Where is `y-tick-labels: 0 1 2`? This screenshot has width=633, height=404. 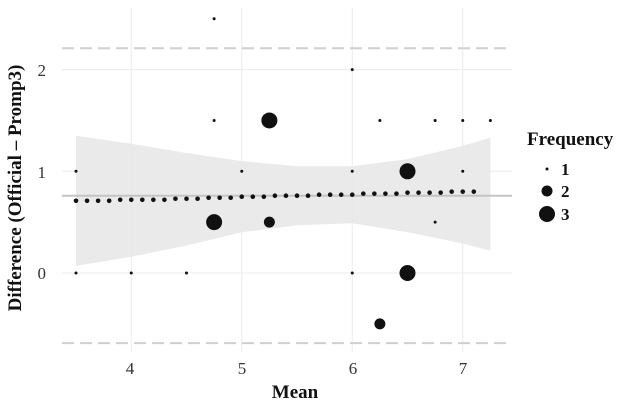 y-tick-labels: 0 1 2 is located at coordinates (42, 172).